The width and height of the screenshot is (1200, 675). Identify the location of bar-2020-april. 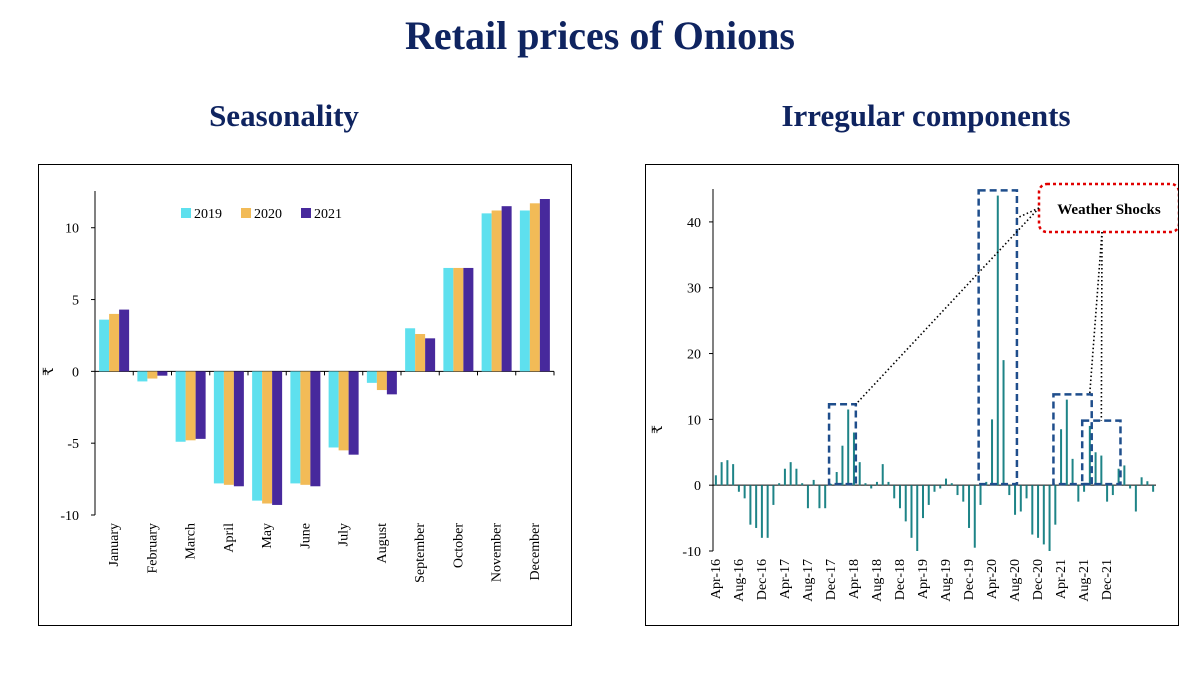
(228, 428).